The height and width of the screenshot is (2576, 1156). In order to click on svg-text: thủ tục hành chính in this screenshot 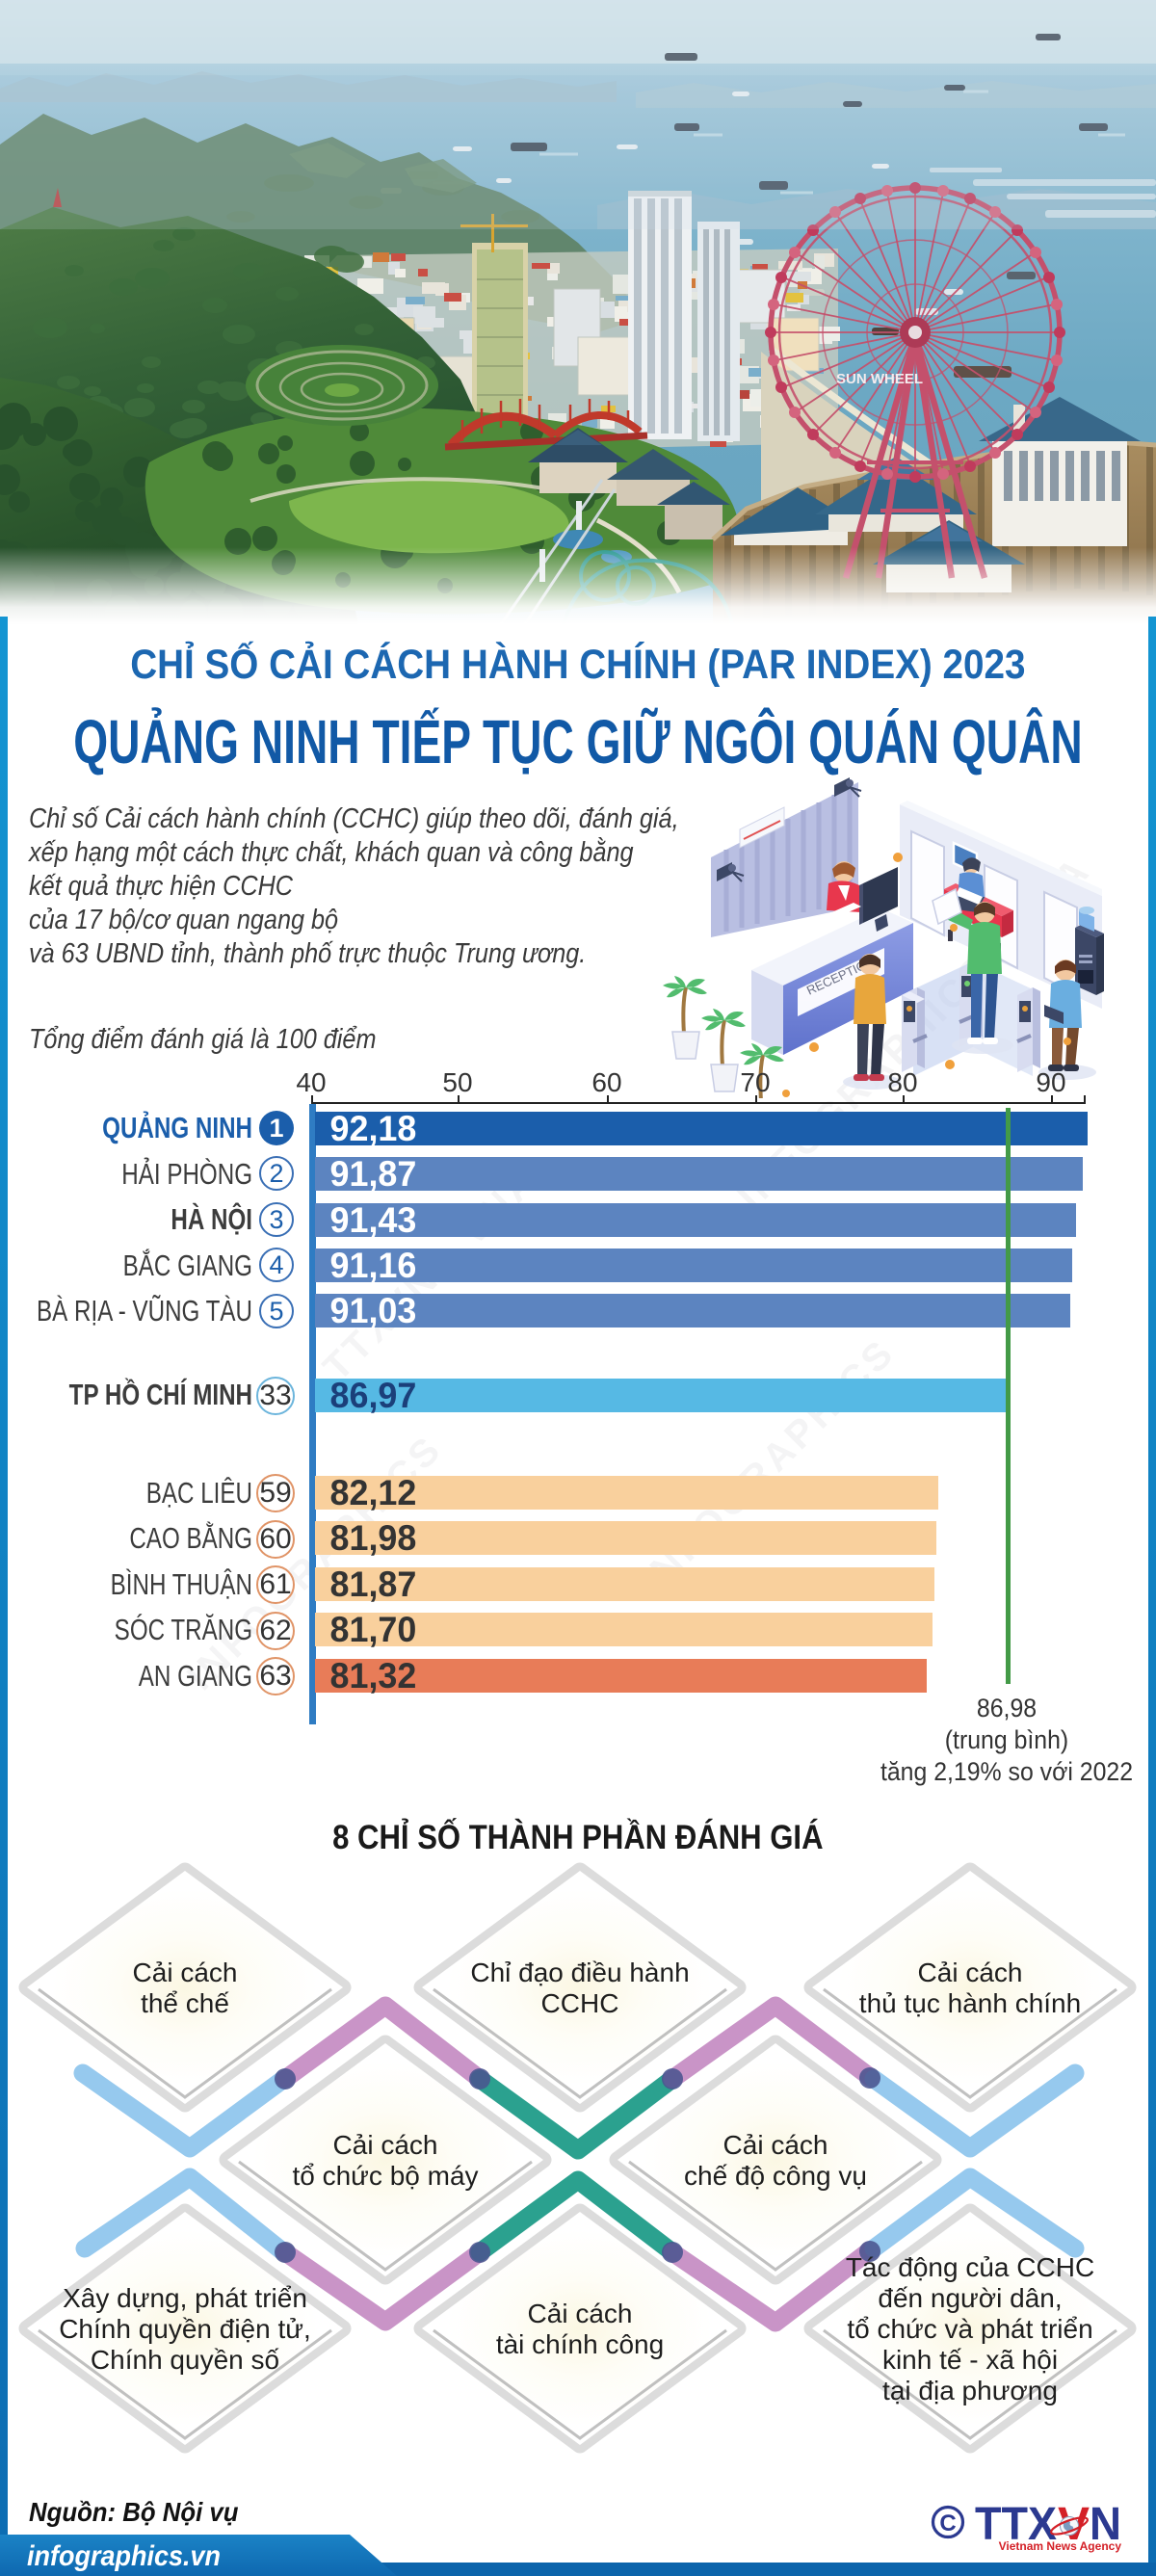, I will do `click(970, 2003)`.